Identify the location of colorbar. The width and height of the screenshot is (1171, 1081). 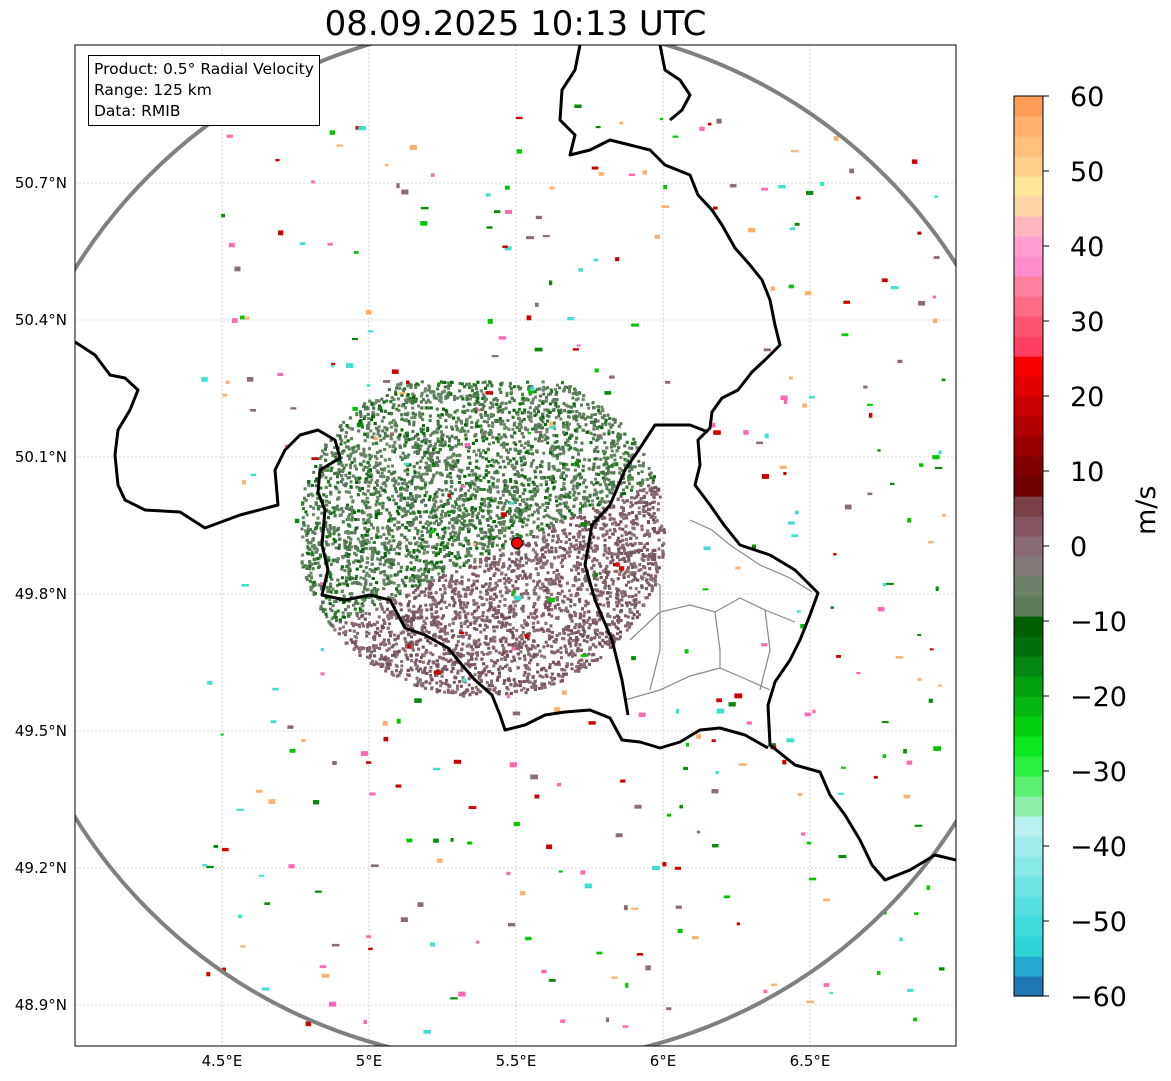
(1028, 546).